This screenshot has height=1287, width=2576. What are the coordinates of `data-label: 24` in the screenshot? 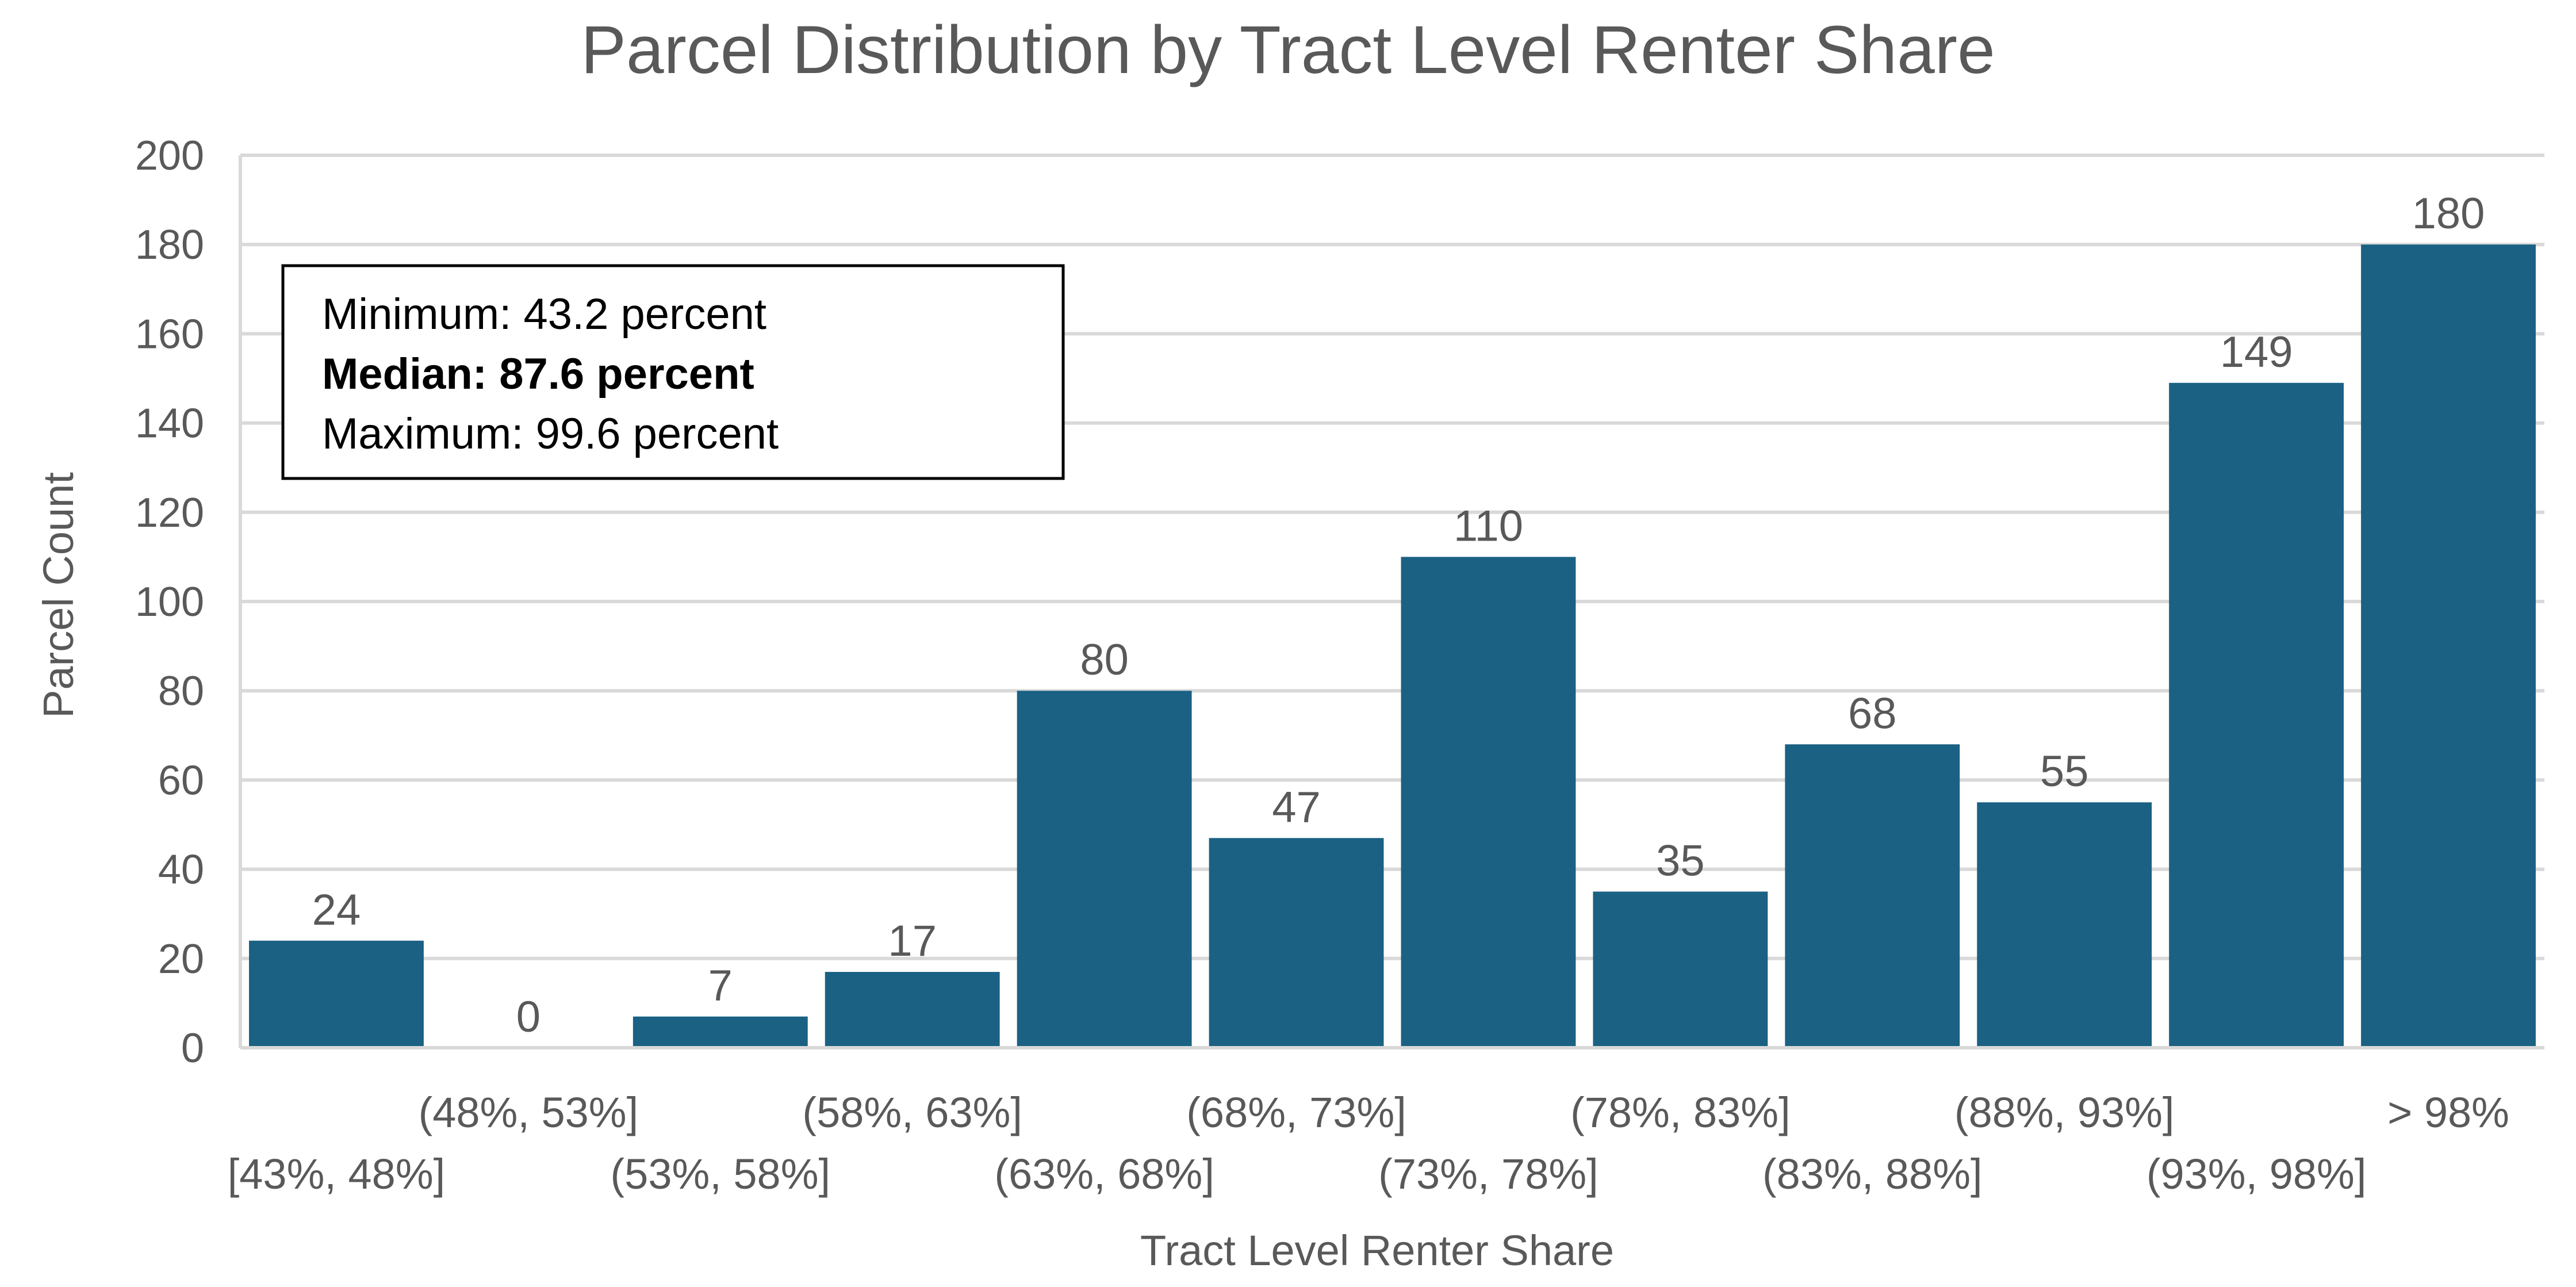 It's located at (336, 910).